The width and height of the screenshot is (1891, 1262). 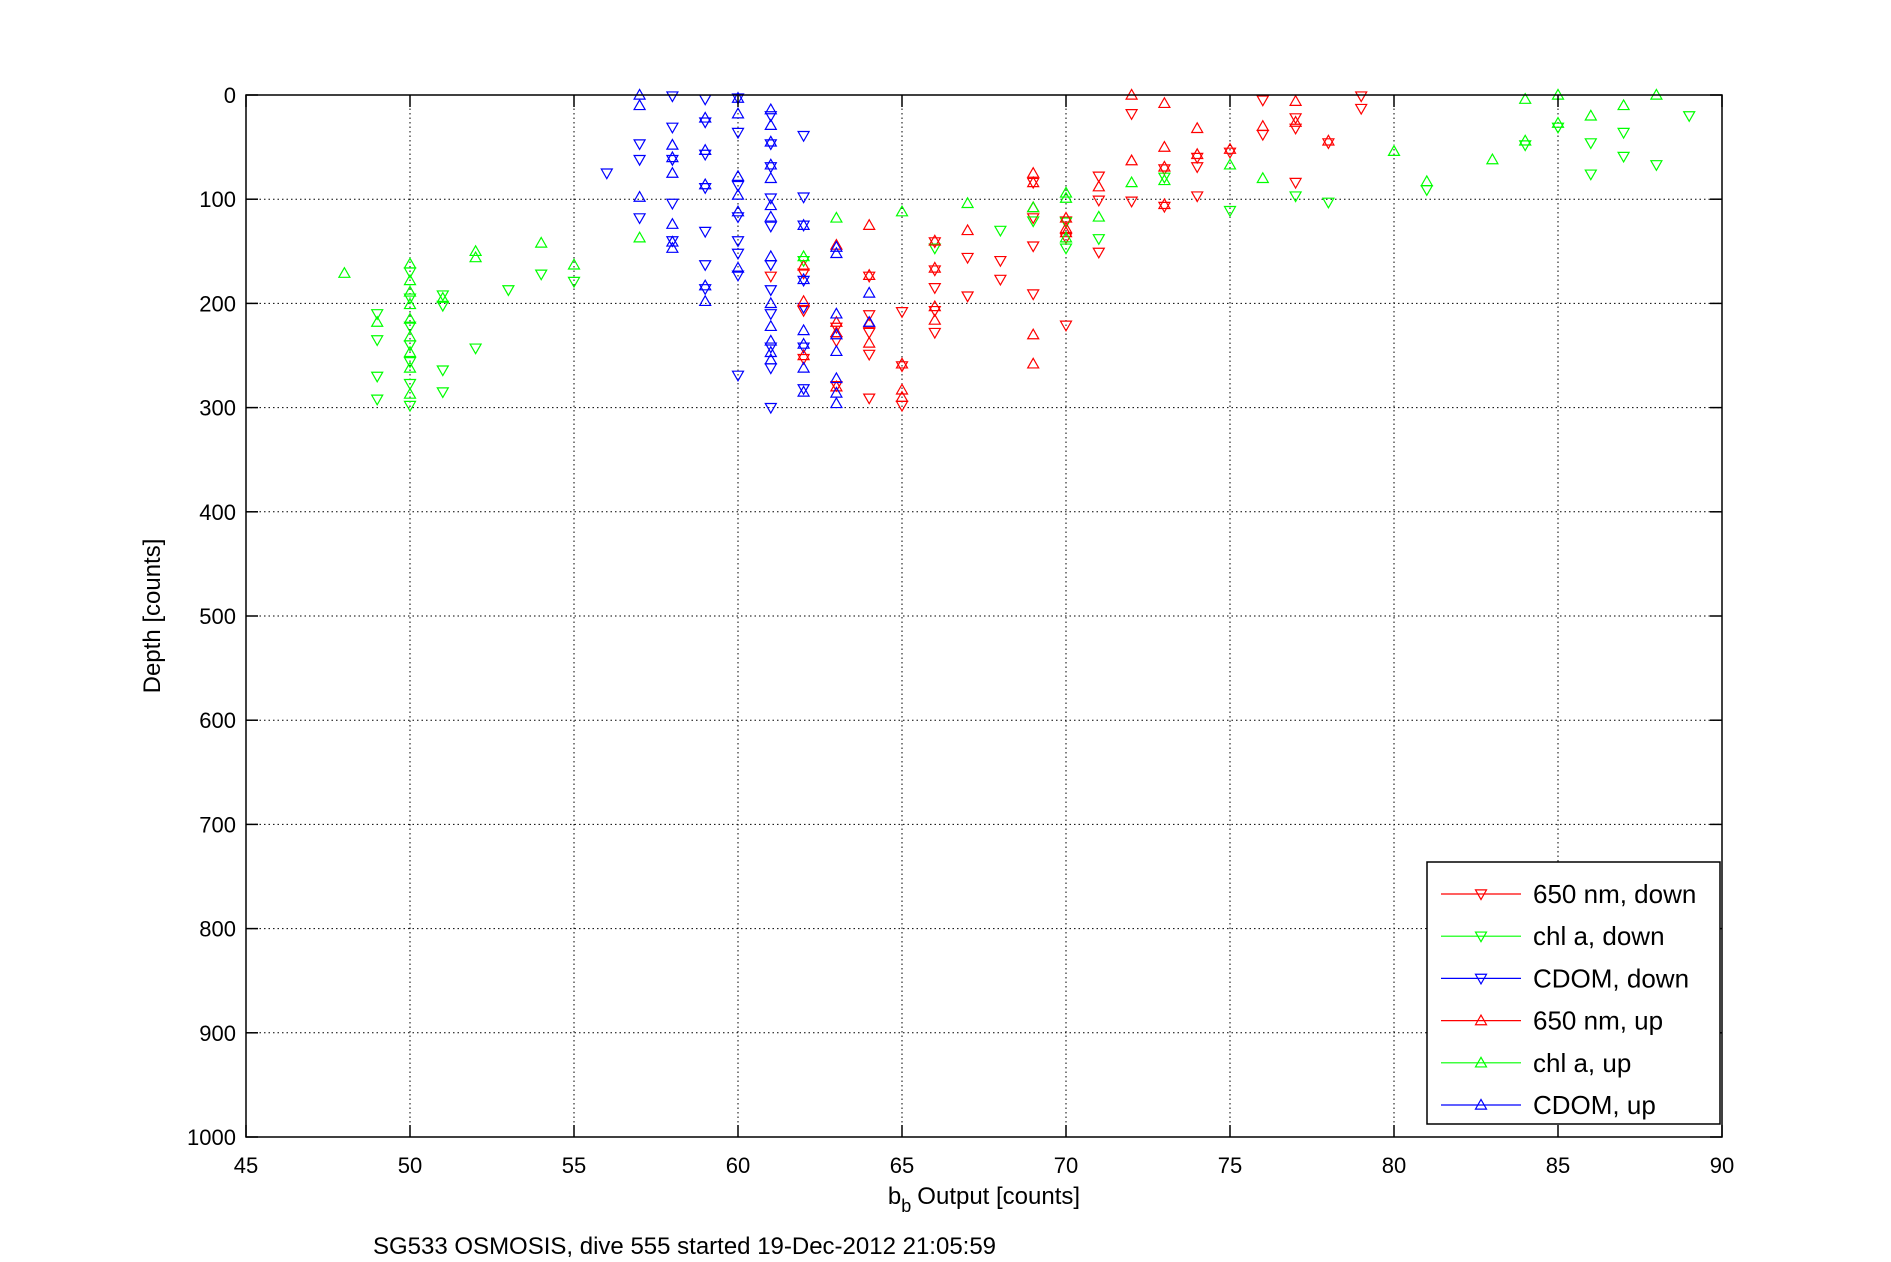 What do you see at coordinates (211, 616) in the screenshot?
I see `y-tick-labels: 0 100 200 300 400 500 600 700 800 900 1000` at bounding box center [211, 616].